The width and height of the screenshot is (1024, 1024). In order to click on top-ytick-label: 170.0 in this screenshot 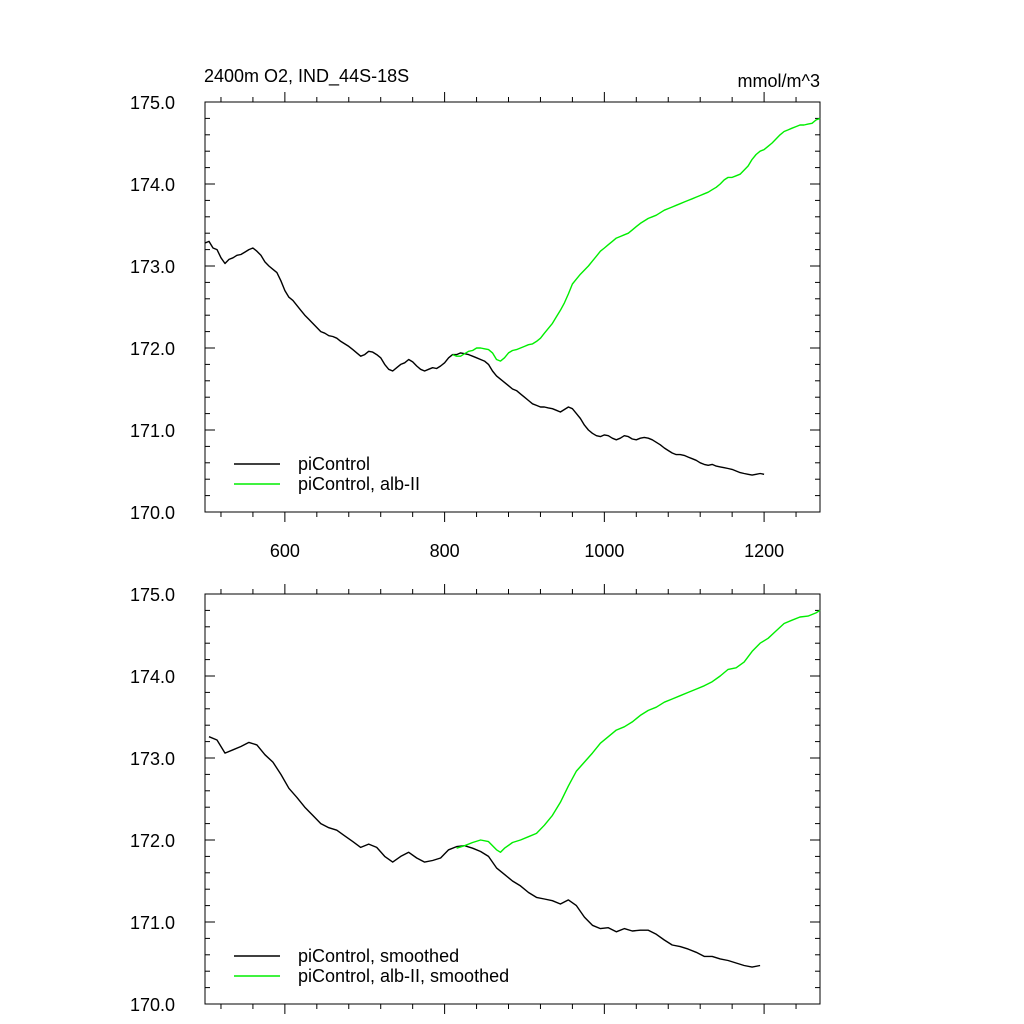, I will do `click(152, 513)`.